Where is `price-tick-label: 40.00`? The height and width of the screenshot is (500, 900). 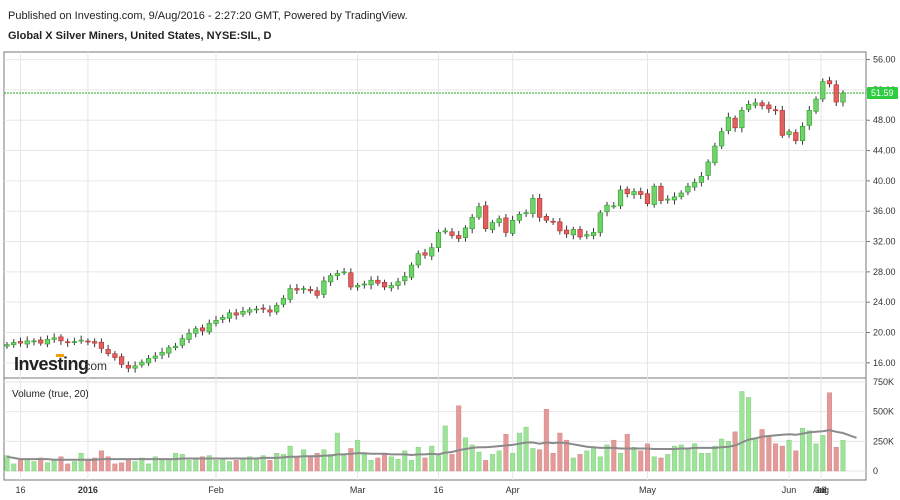 price-tick-label: 40.00 is located at coordinates (884, 181).